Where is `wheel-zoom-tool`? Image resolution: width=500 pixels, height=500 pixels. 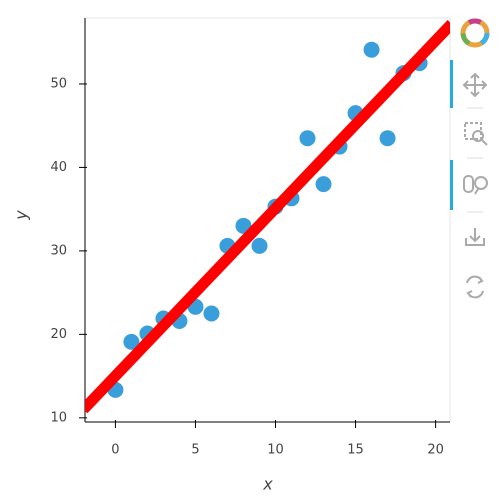
wheel-zoom-tool is located at coordinates (475, 185).